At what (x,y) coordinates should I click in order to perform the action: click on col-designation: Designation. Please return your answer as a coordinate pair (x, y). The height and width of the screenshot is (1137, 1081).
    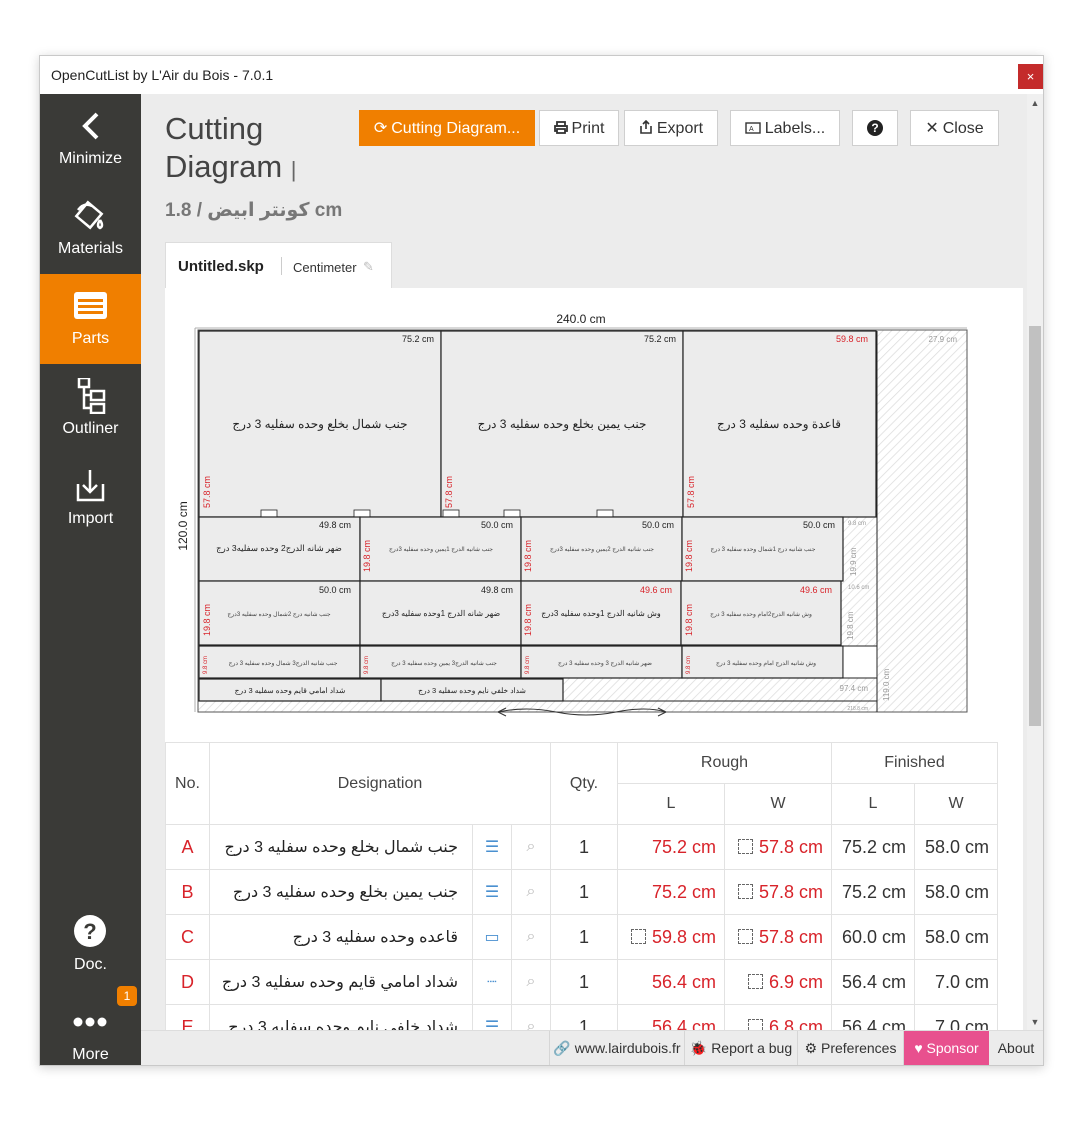
    Looking at the image, I should click on (380, 783).